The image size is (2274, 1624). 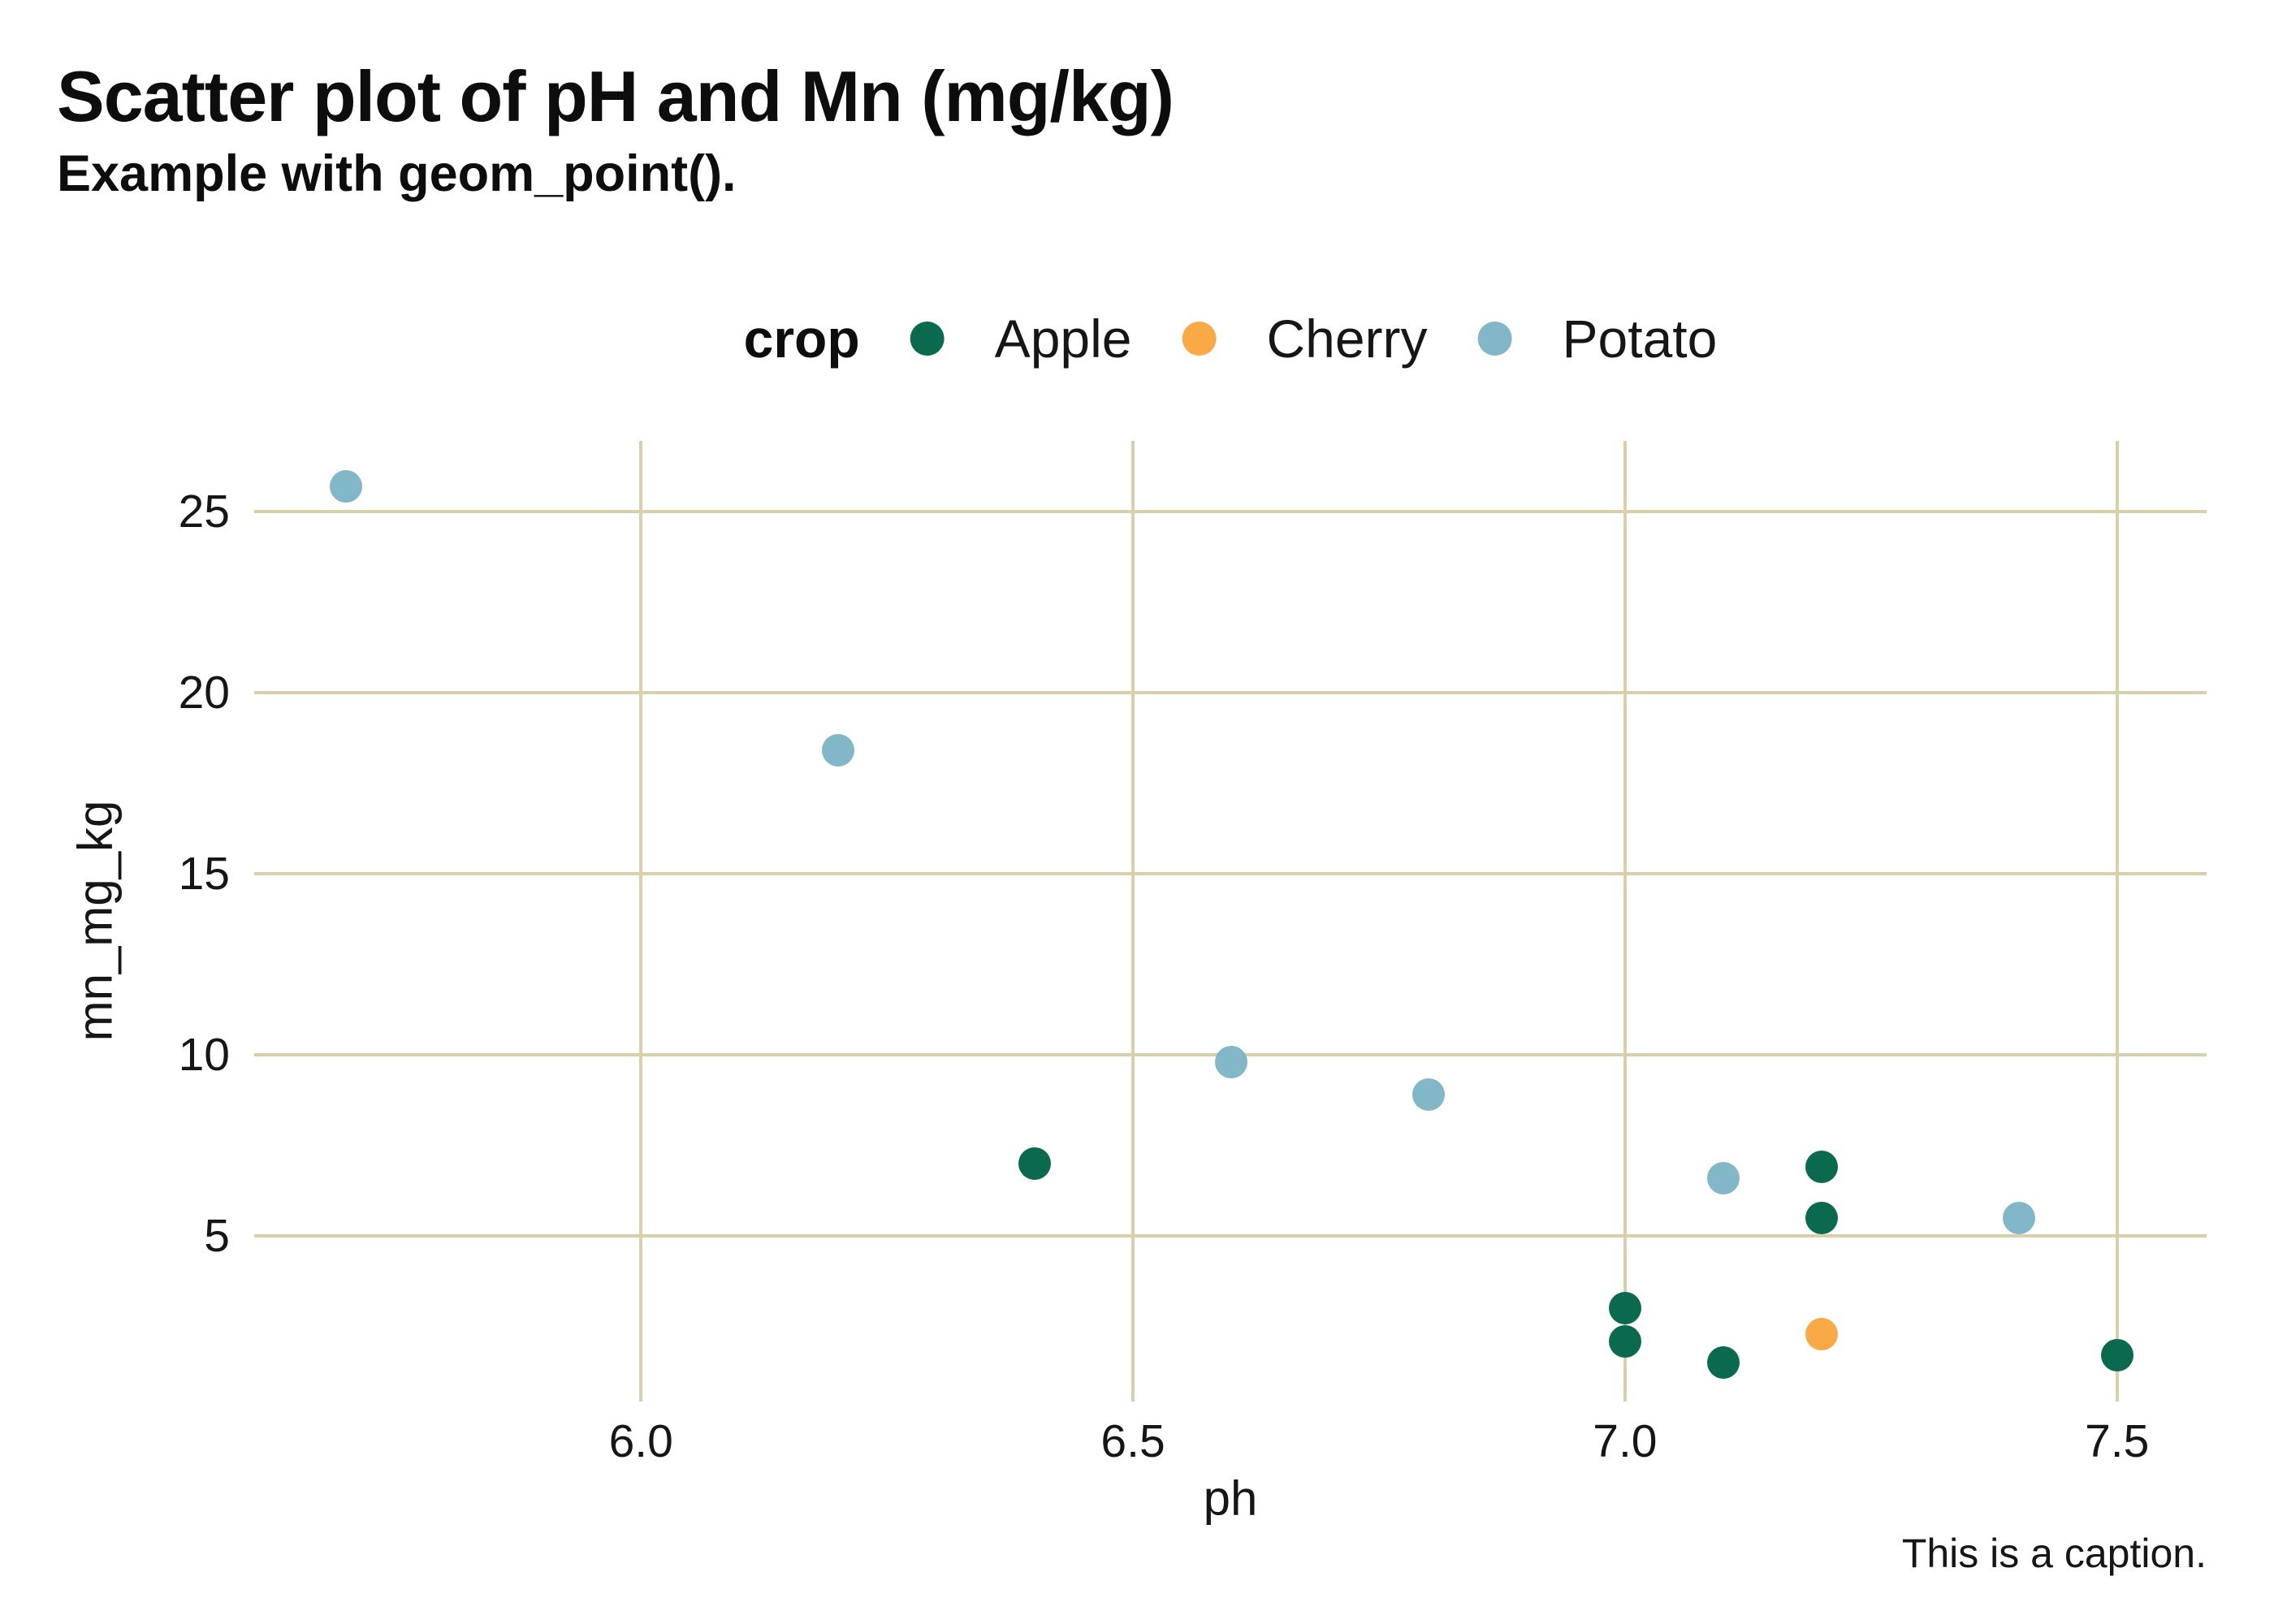 What do you see at coordinates (1347, 339) in the screenshot?
I see `legend-label-cherry: Cherry` at bounding box center [1347, 339].